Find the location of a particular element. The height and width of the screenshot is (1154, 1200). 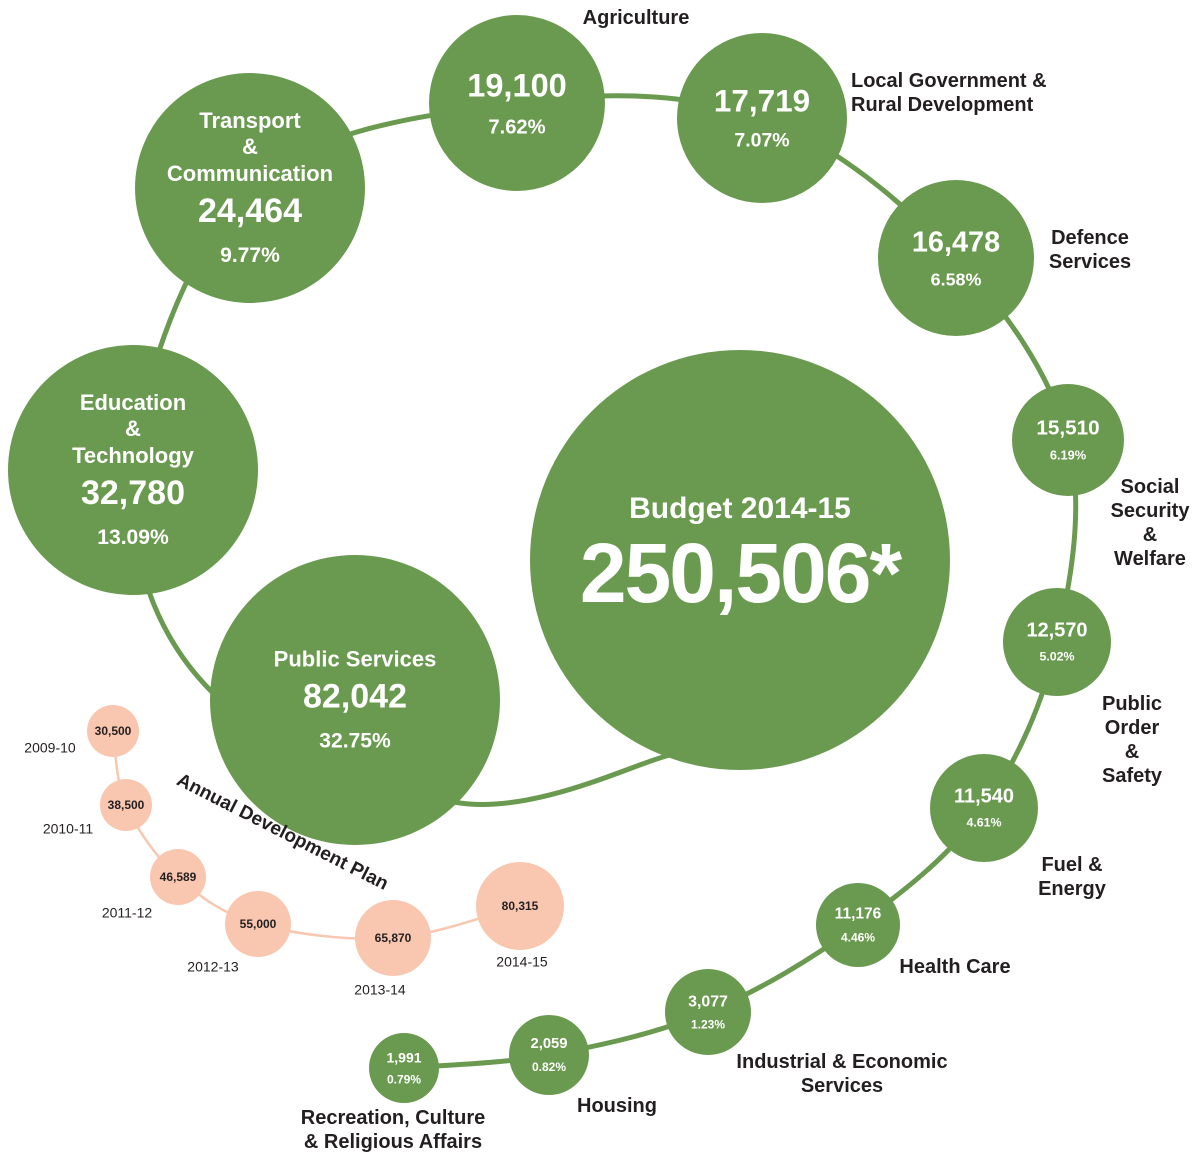

category-label: Agriculture is located at coordinates (636, 18).